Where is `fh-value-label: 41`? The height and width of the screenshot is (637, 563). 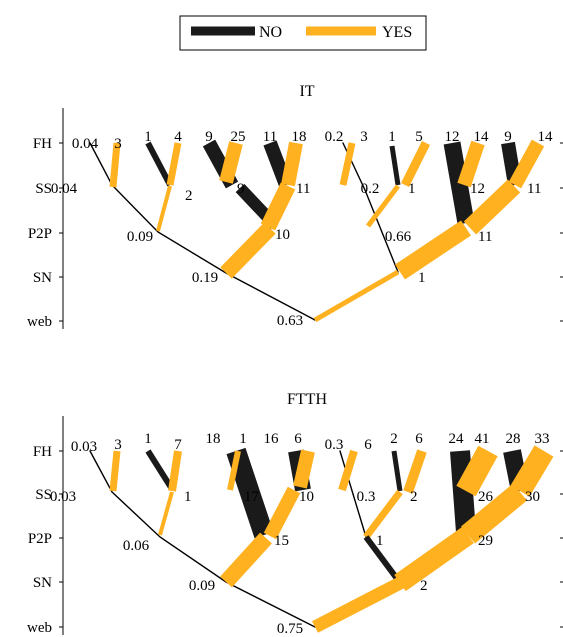 fh-value-label: 41 is located at coordinates (482, 439).